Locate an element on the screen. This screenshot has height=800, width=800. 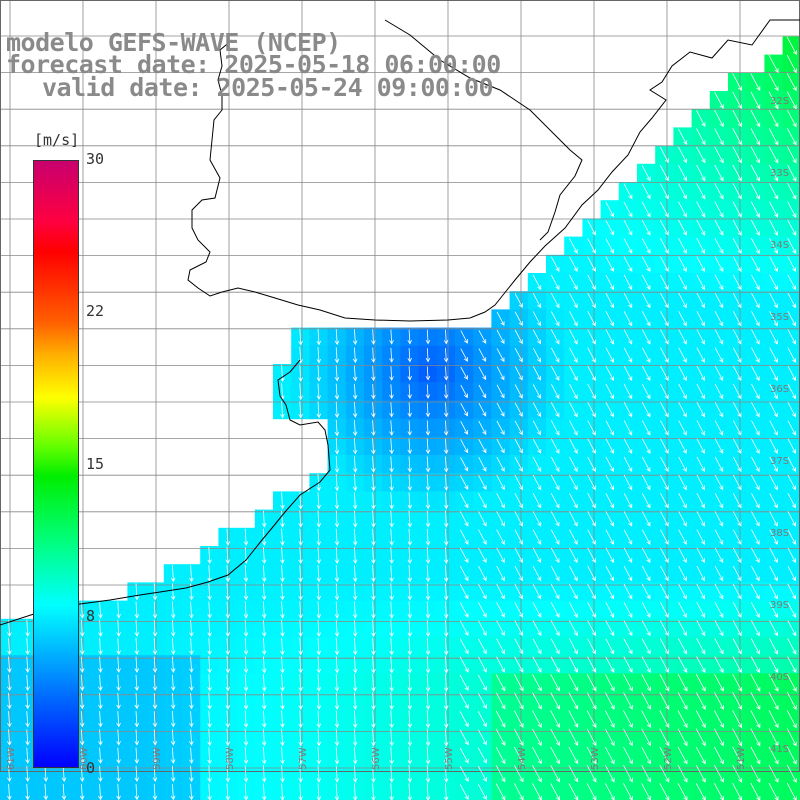
longitude-label: 59W is located at coordinates (157, 758).